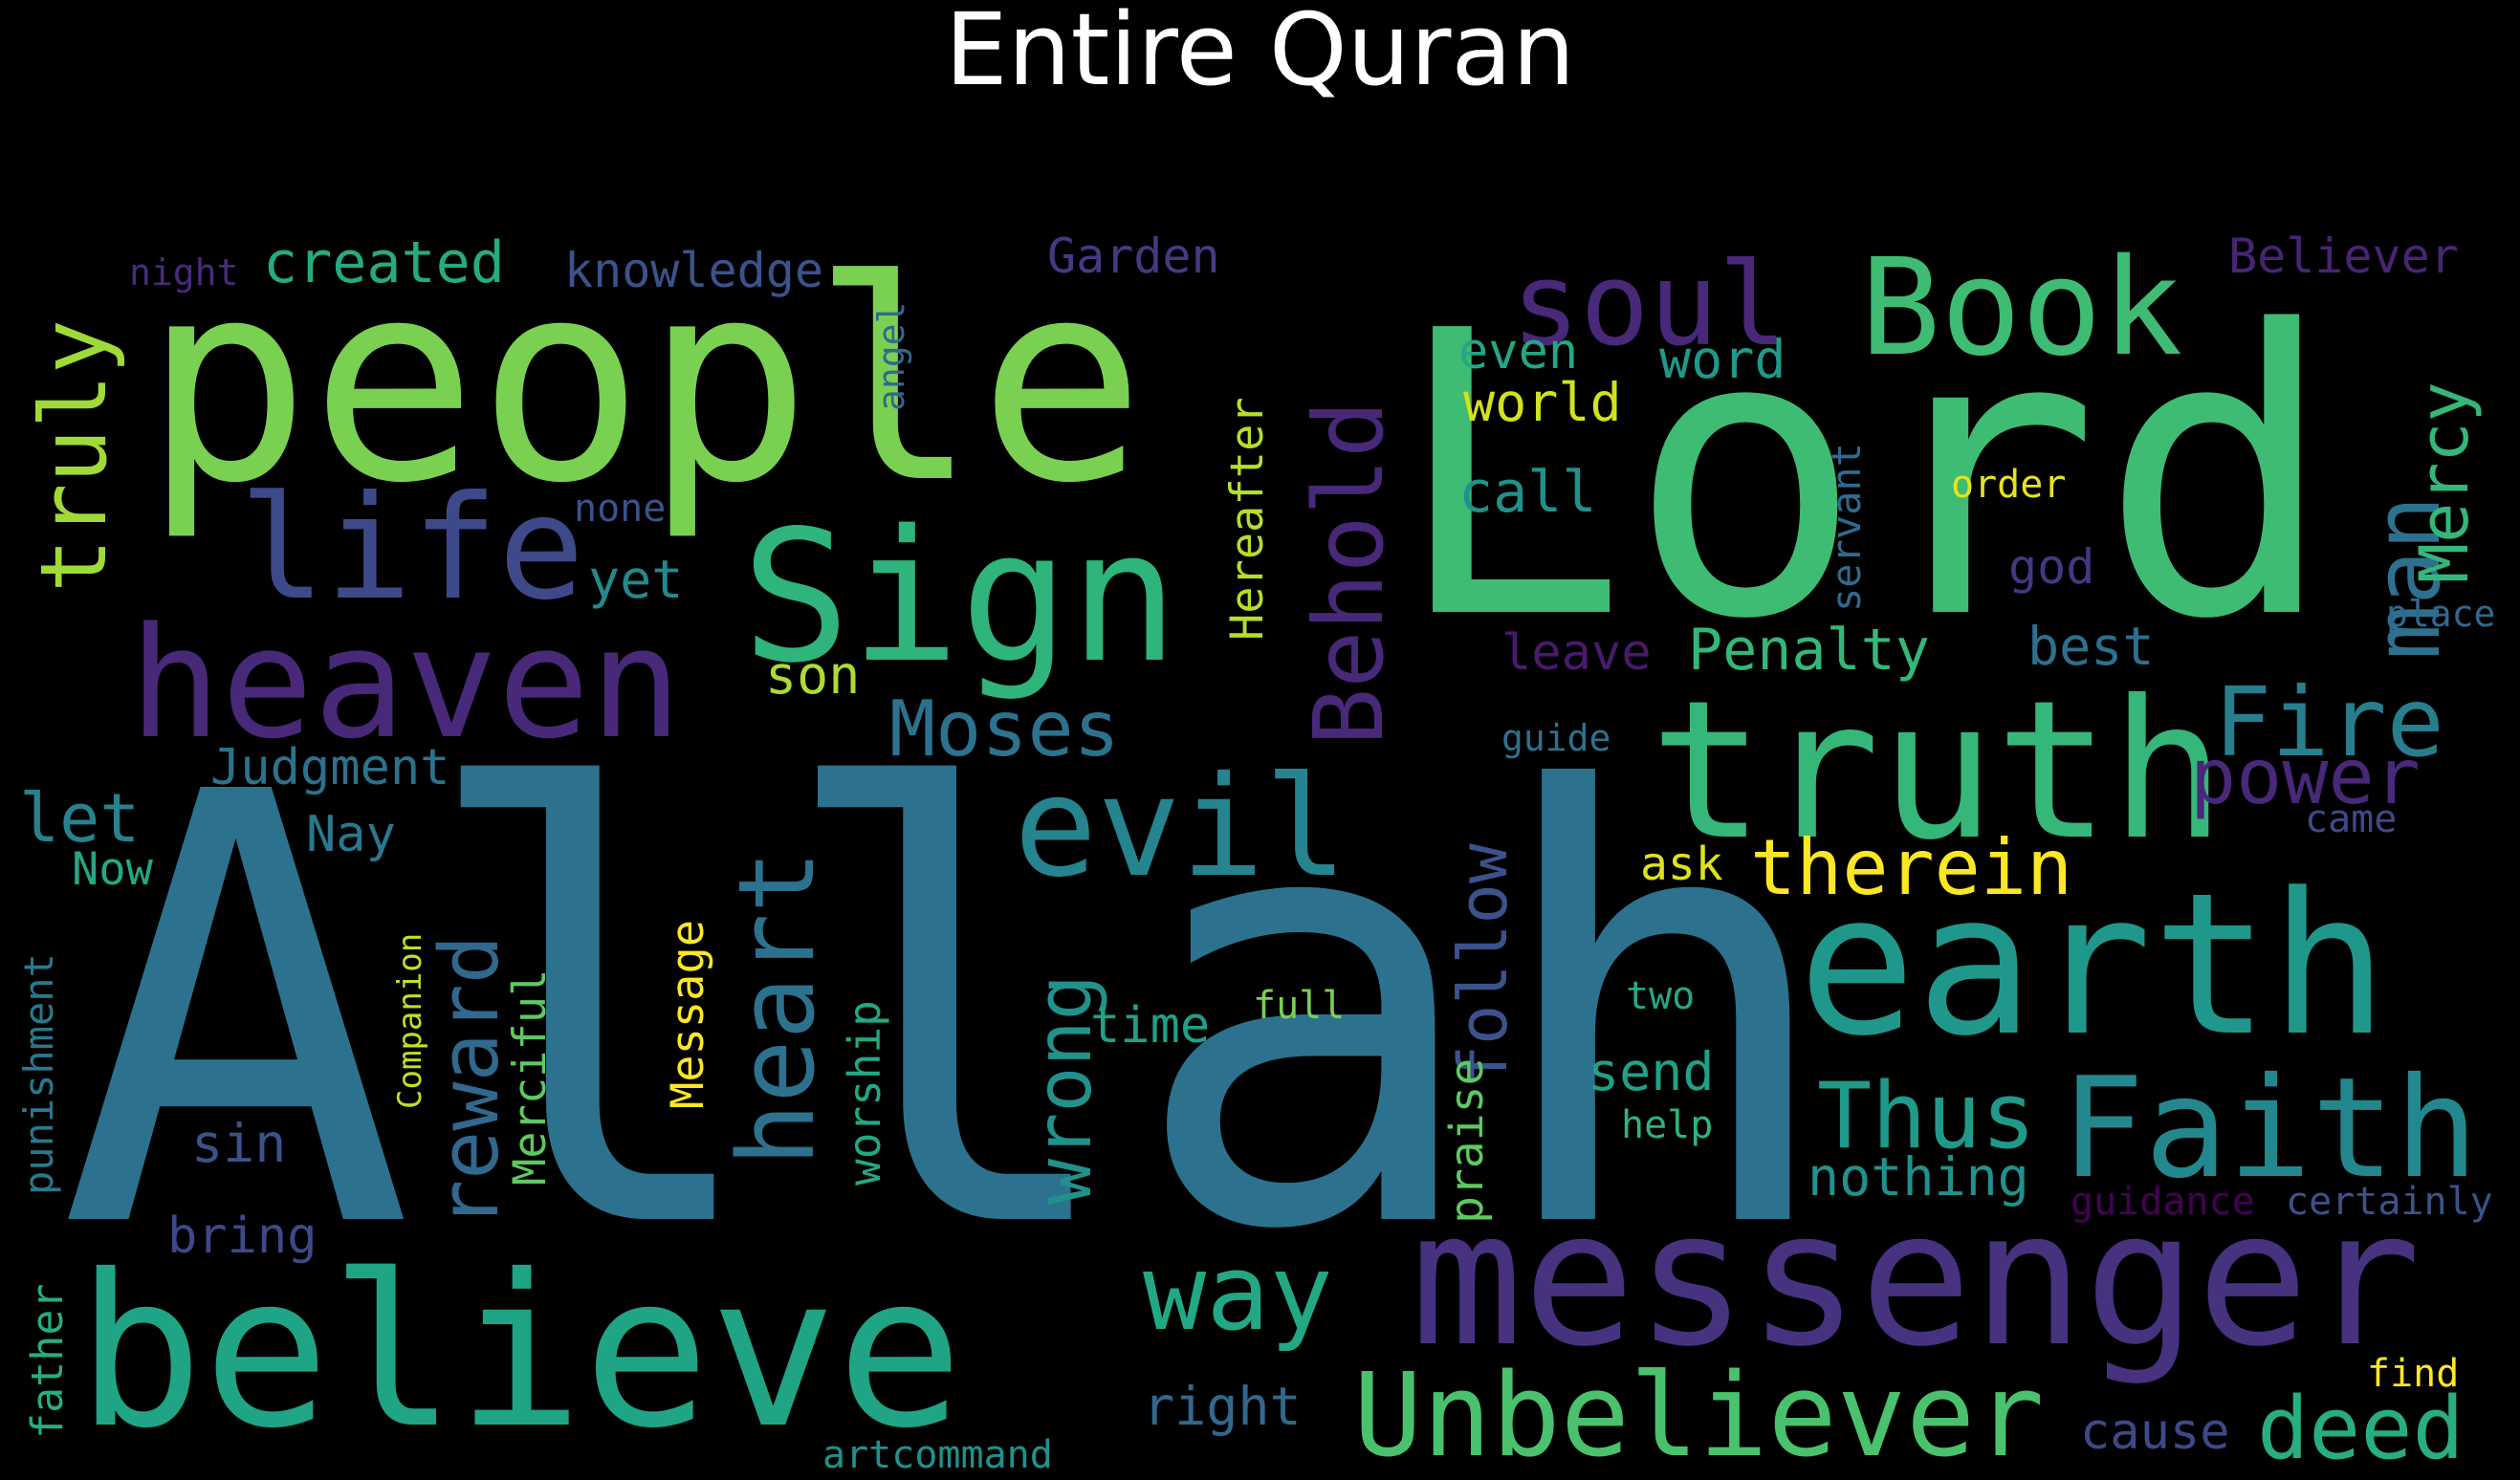  I want to click on word-way: way, so click(1238, 1292).